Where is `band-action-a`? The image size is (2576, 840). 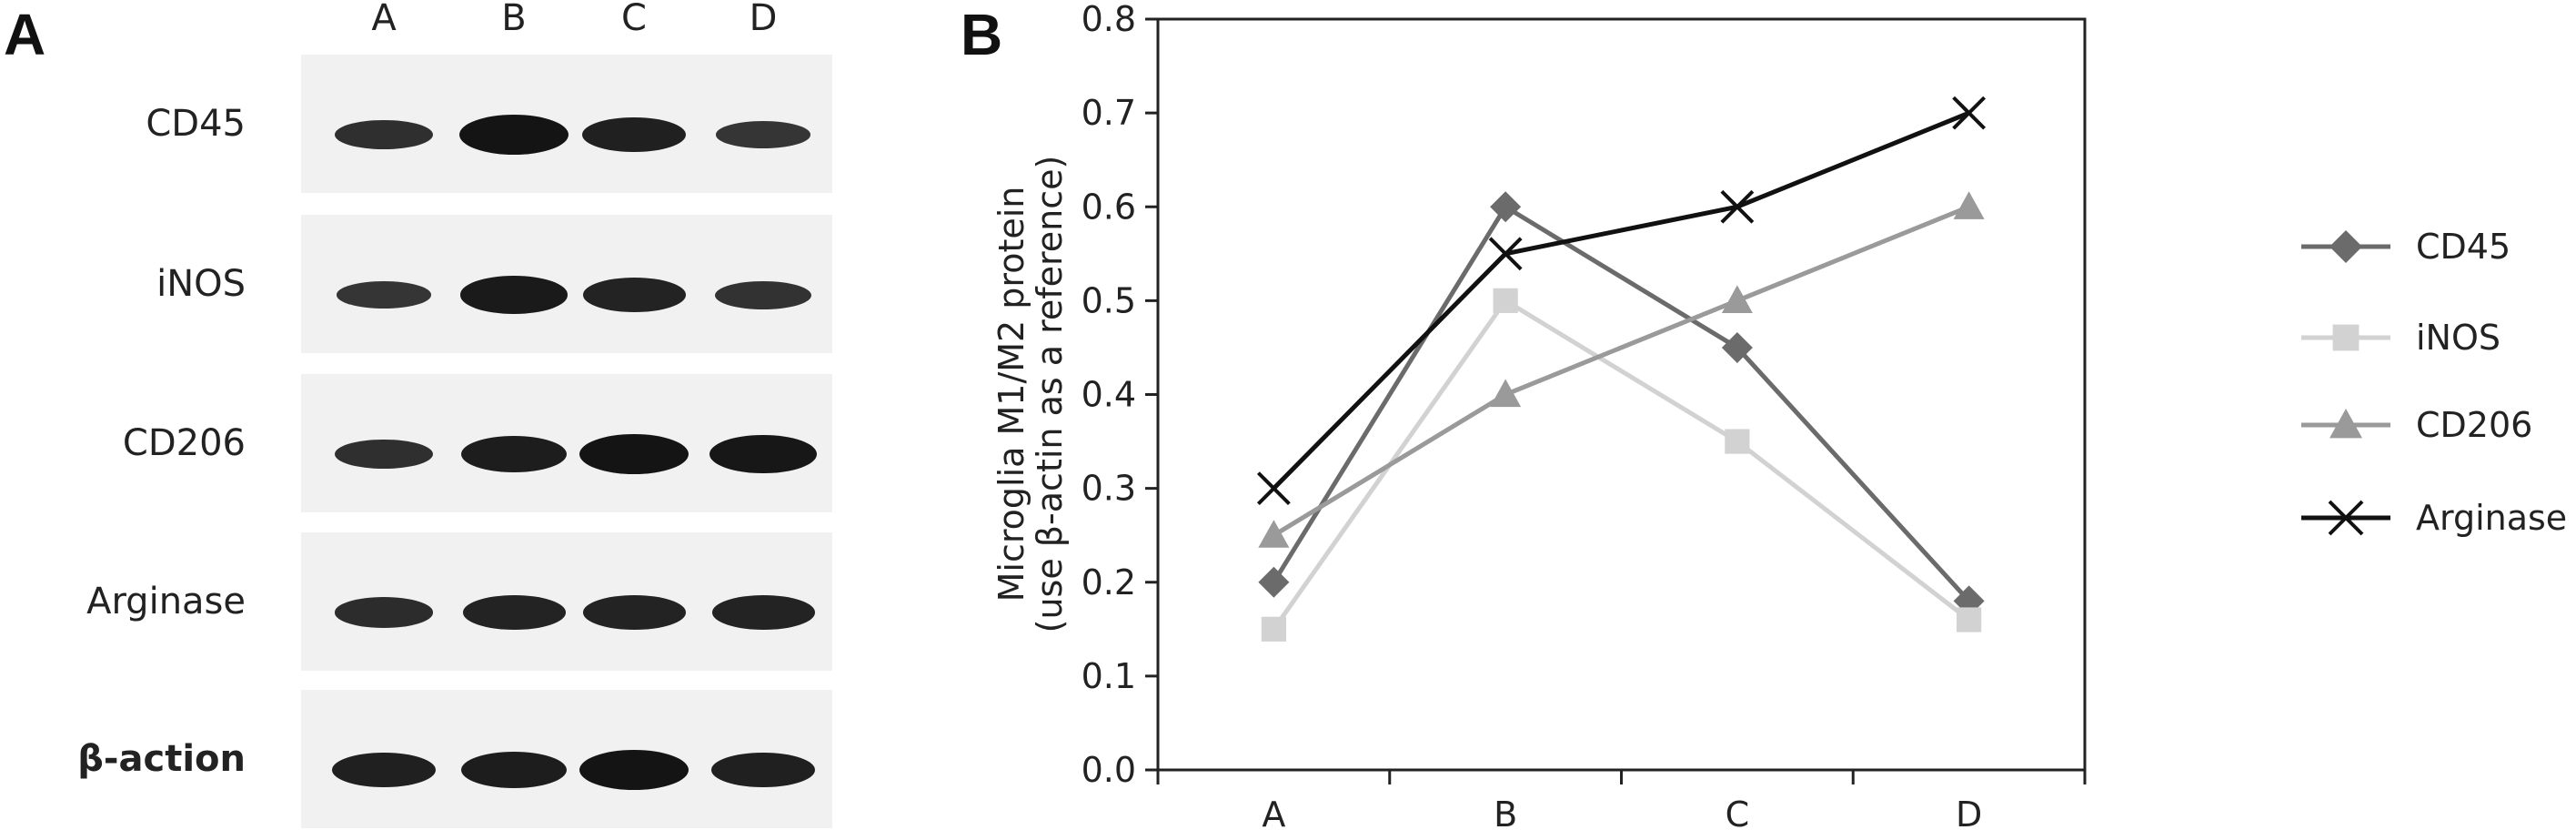
band-action-a is located at coordinates (384, 770).